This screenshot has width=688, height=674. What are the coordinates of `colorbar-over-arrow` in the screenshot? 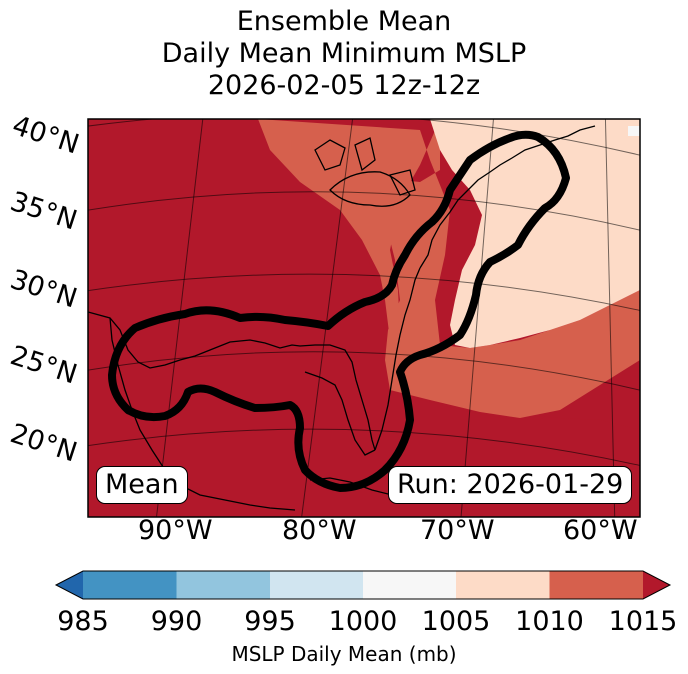 It's located at (656, 585).